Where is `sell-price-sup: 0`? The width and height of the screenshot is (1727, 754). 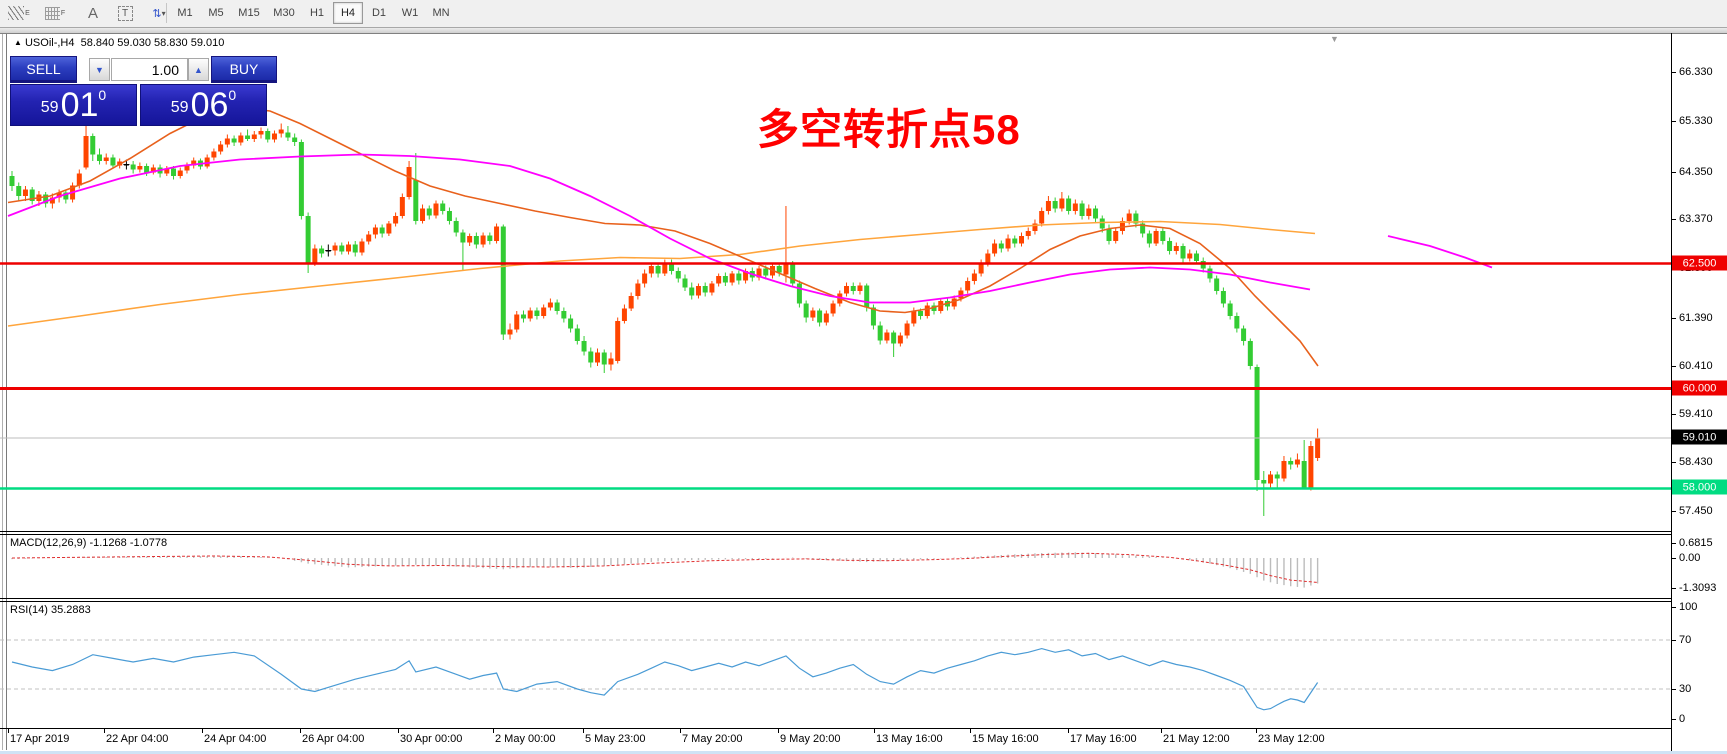 sell-price-sup: 0 is located at coordinates (102, 95).